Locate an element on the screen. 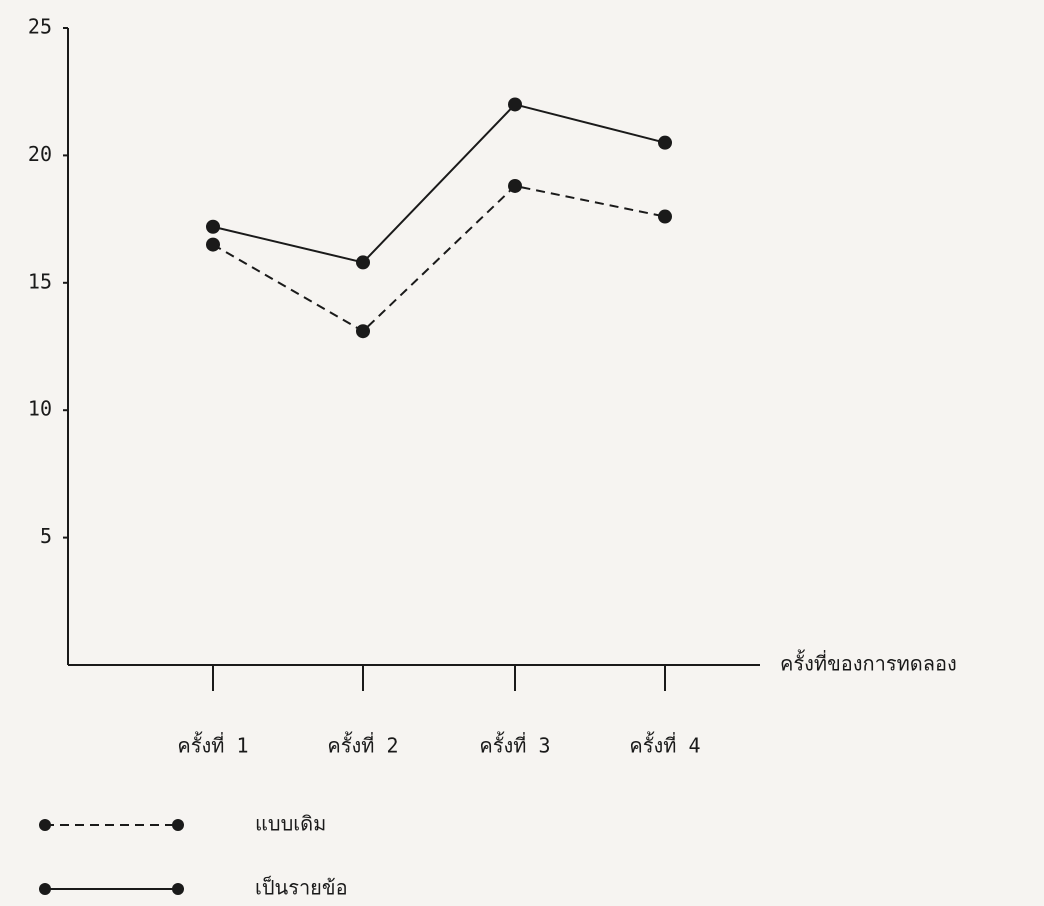 The height and width of the screenshot is (906, 1044). y-tick-label: 25 is located at coordinates (40, 27).